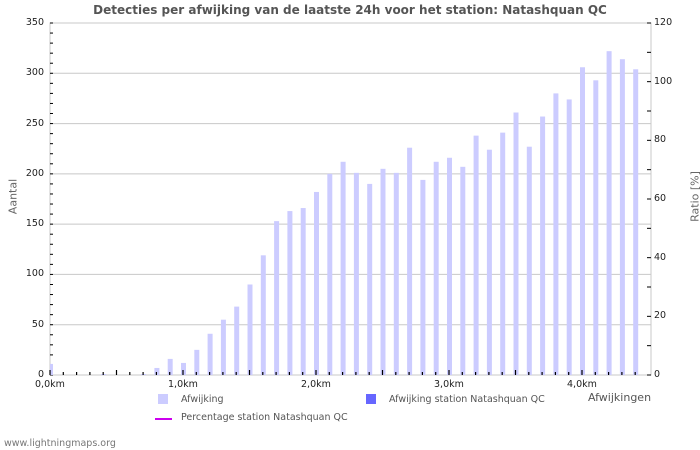  Describe the element at coordinates (316, 384) in the screenshot. I see `x-tick-label: 2,0km` at that location.